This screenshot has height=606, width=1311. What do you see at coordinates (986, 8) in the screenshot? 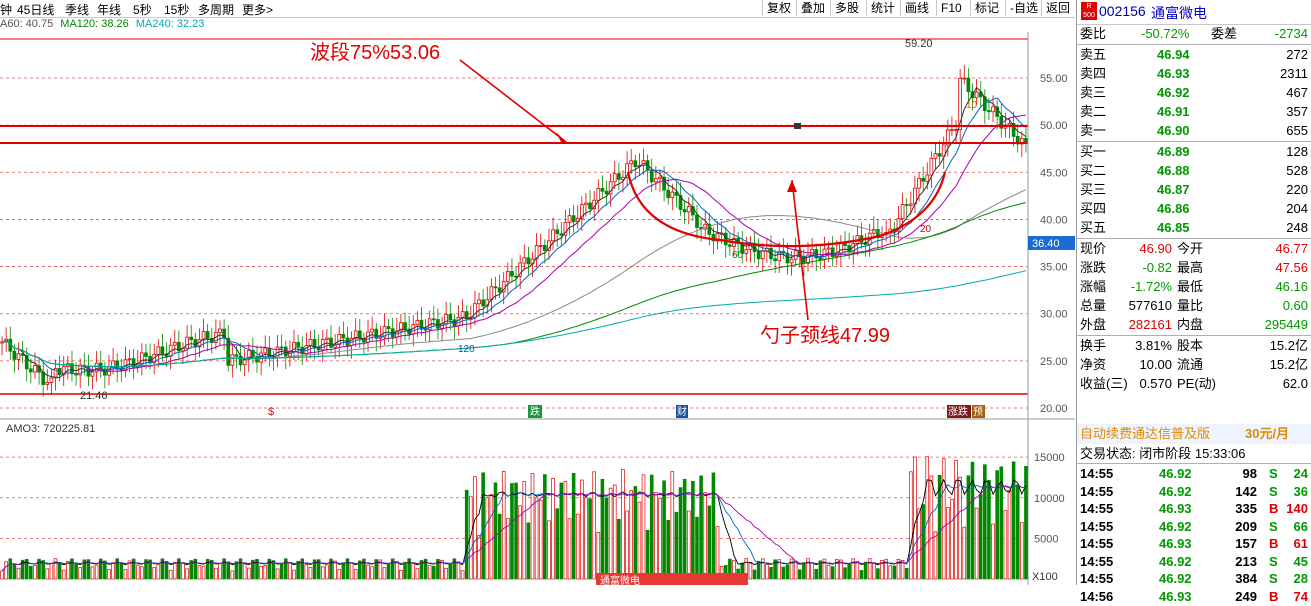
I see `mark-button: 标记` at bounding box center [986, 8].